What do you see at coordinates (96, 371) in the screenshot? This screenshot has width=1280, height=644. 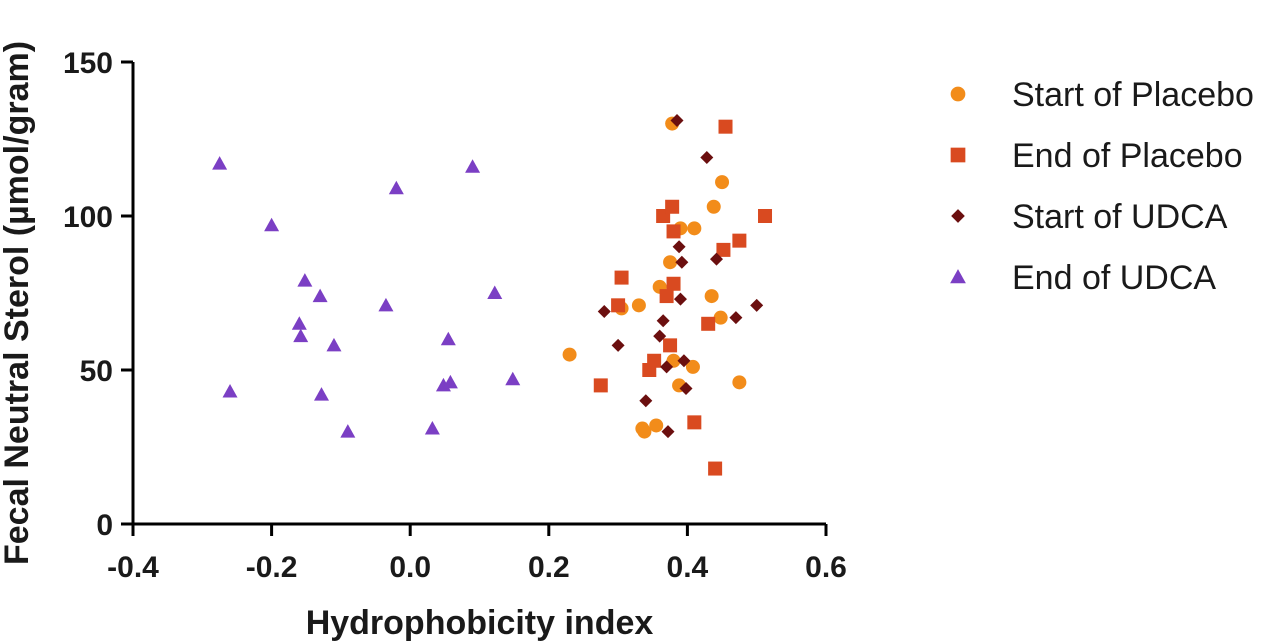 I see `y-tick-label: 50` at bounding box center [96, 371].